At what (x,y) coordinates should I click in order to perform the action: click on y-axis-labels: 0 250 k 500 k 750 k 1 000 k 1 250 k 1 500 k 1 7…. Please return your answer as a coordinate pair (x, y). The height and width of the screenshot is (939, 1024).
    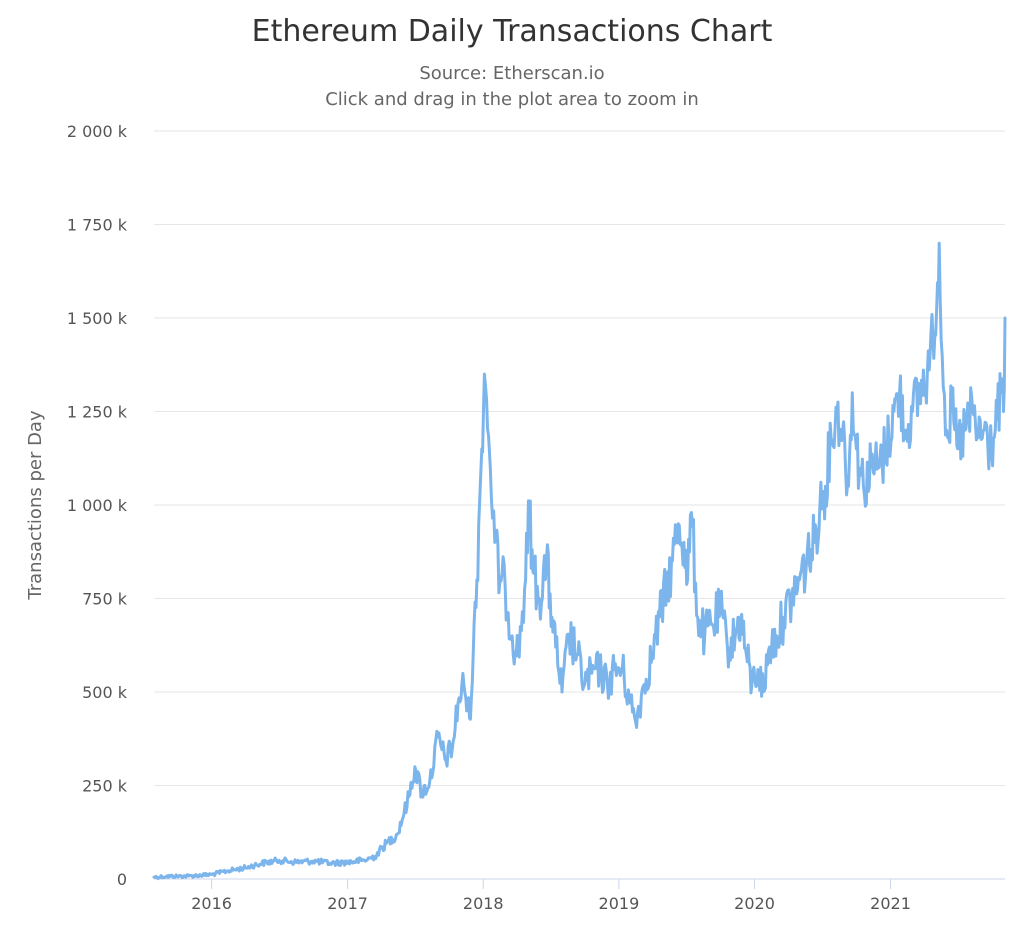
    Looking at the image, I should click on (97, 505).